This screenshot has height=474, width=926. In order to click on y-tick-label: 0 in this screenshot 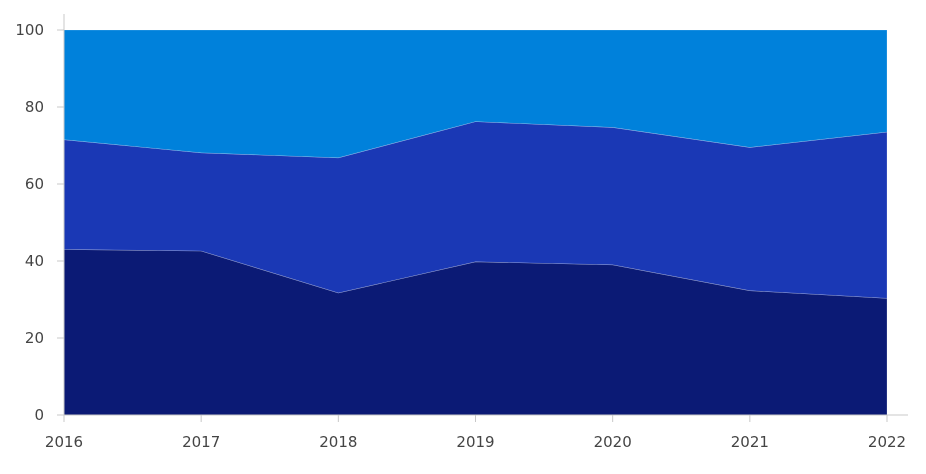, I will do `click(39, 415)`.